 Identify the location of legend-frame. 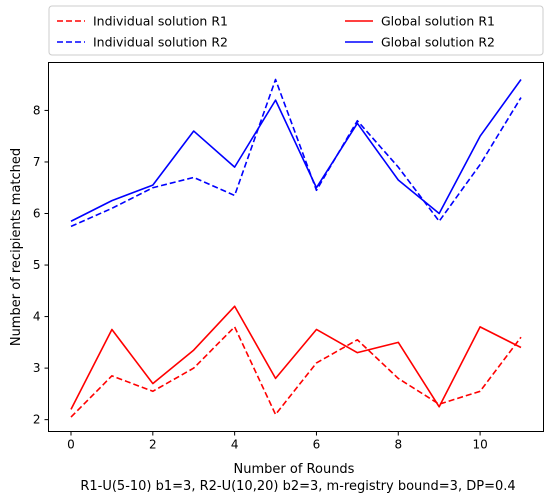
(296, 30).